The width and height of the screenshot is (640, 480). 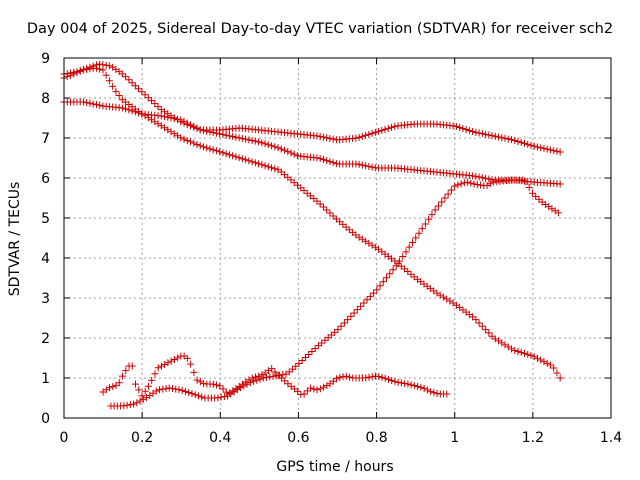 What do you see at coordinates (45, 299) in the screenshot?
I see `y-tick-label: 3` at bounding box center [45, 299].